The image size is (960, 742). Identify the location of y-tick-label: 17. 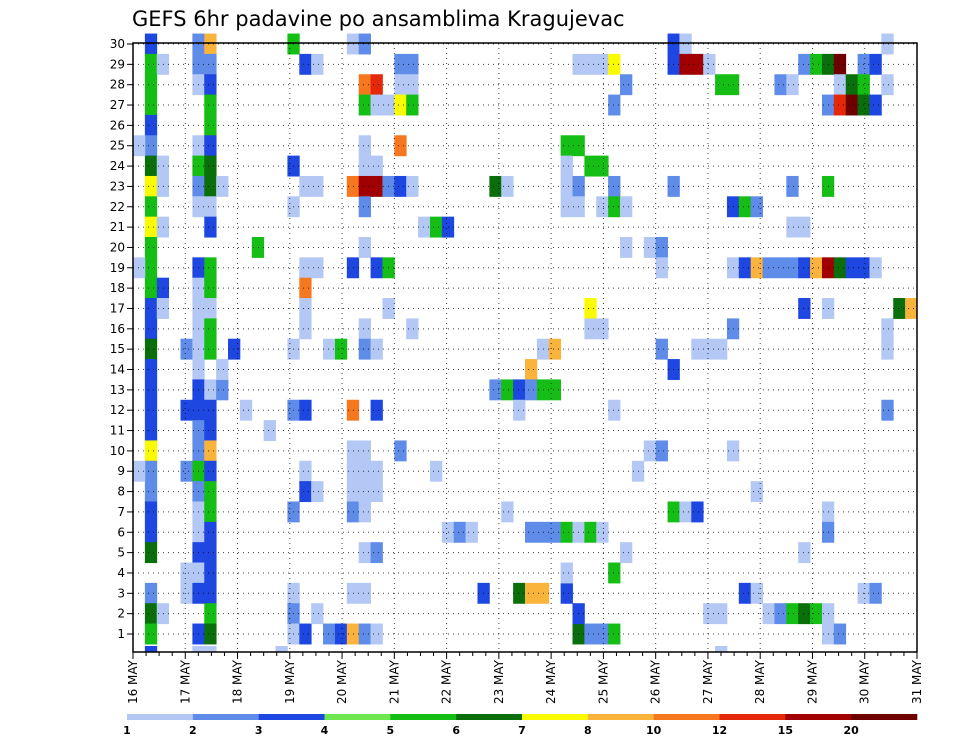
(117, 308).